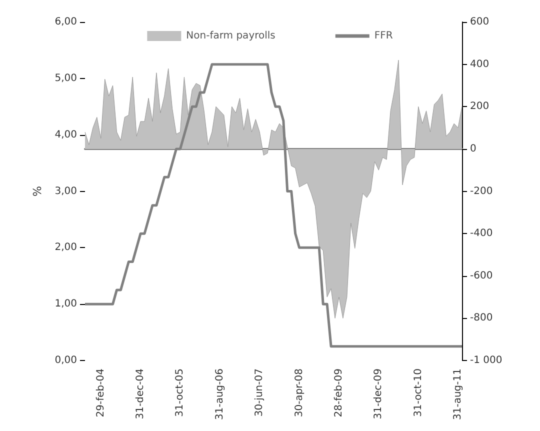  Describe the element at coordinates (65, 191) in the screenshot. I see `y-tick-label: 3,00` at that location.